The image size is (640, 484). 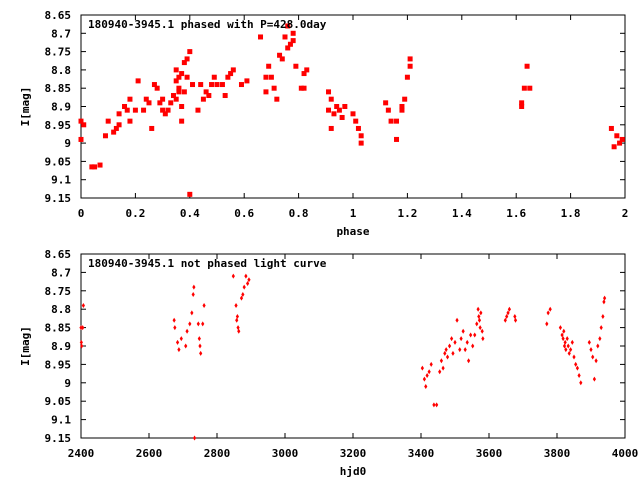 What do you see at coordinates (58, 161) in the screenshot?
I see `phased-plot-y-tick-label: 9.05` at bounding box center [58, 161].